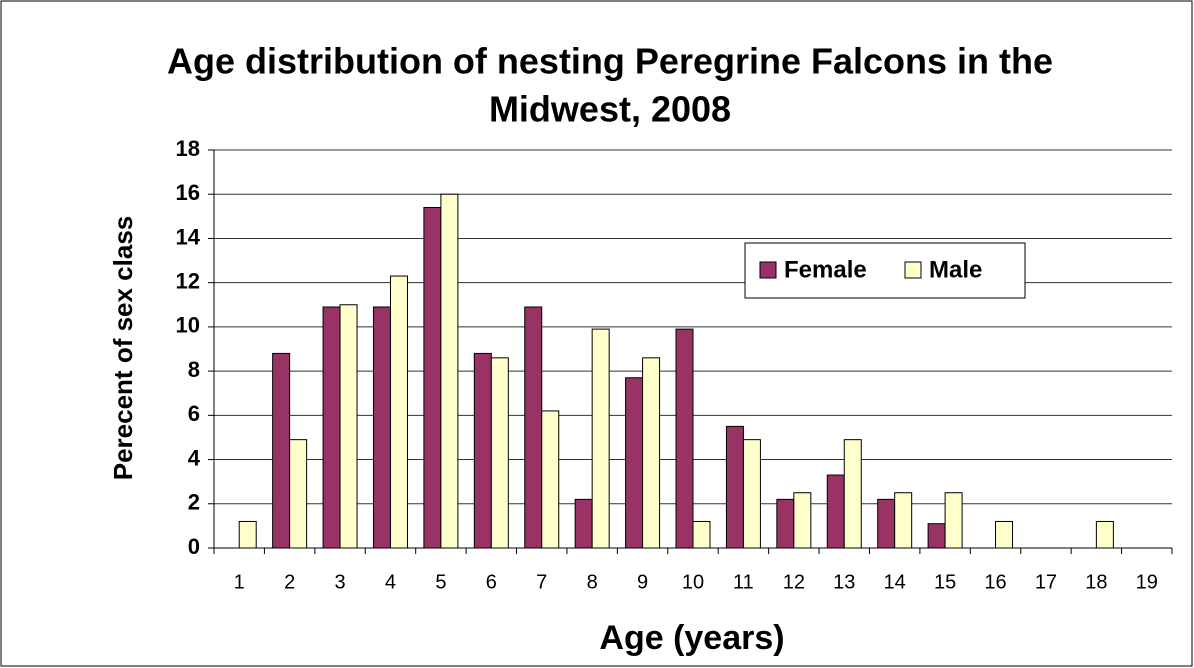 The width and height of the screenshot is (1194, 668). I want to click on y-tick-label: 8, so click(194, 369).